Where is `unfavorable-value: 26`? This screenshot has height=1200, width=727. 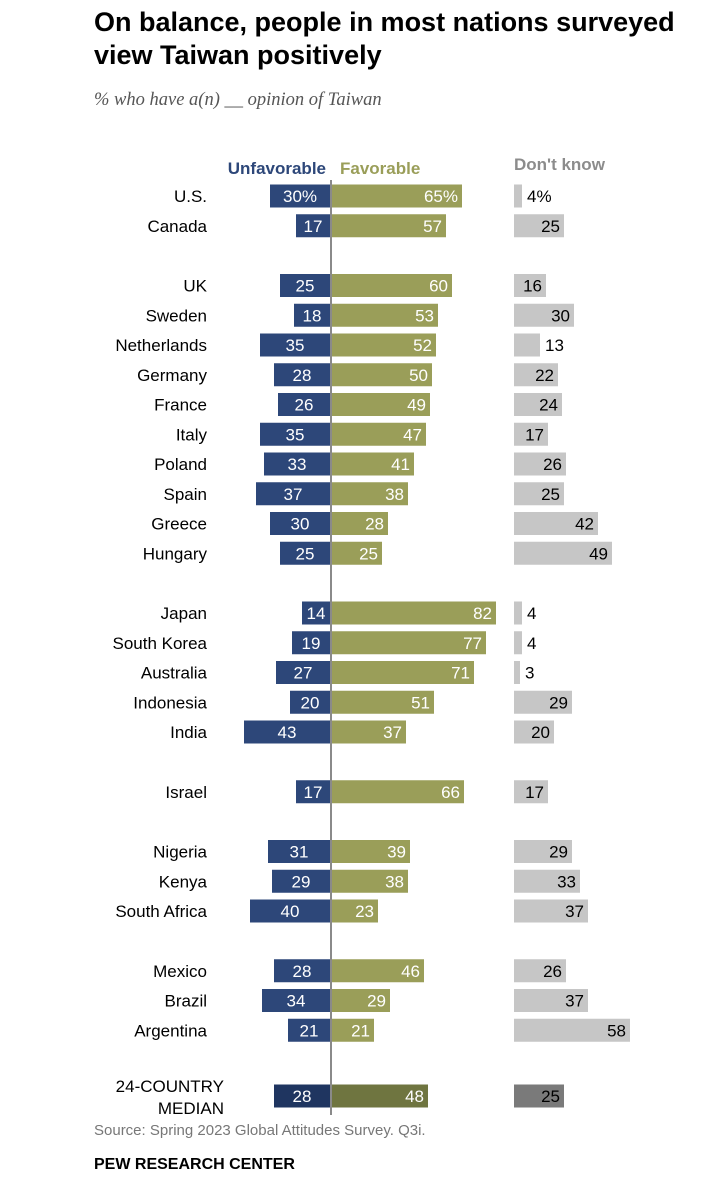 unfavorable-value: 26 is located at coordinates (304, 405).